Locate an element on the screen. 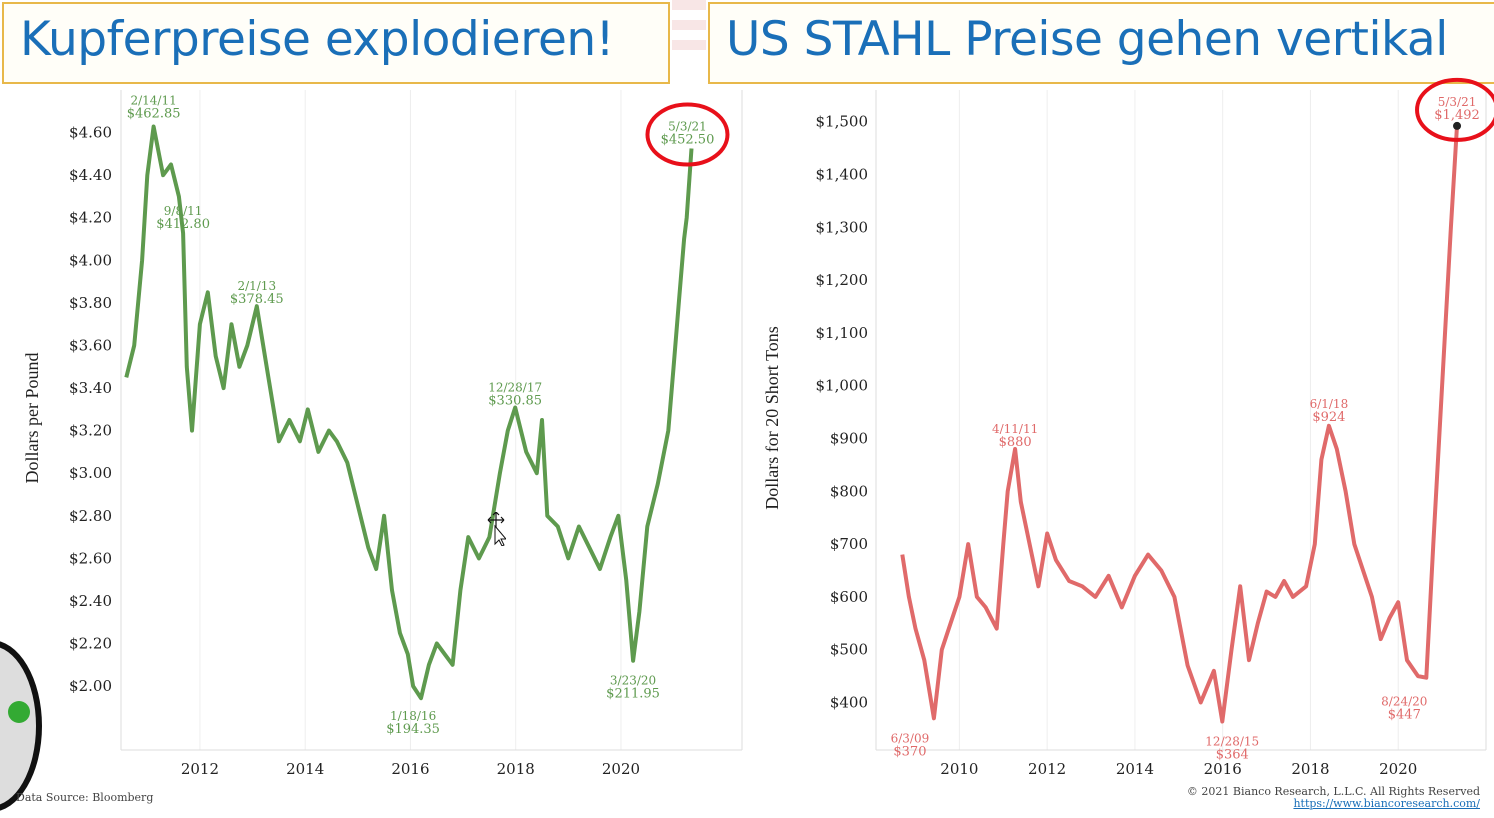  annotation-value: $447 is located at coordinates (1404, 715).